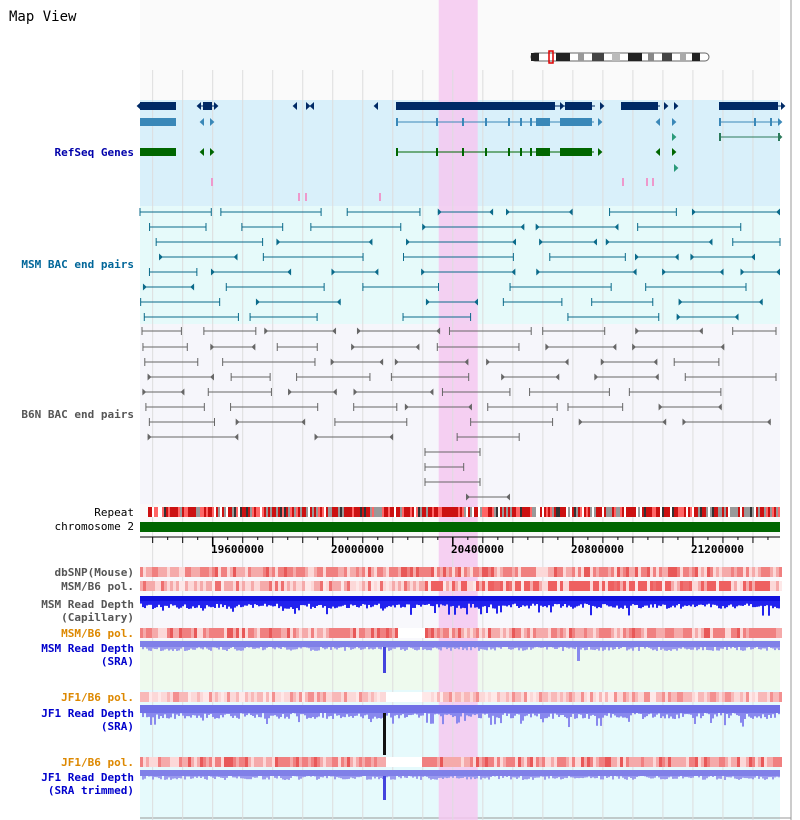  I want to click on refseq-genes-track, so click(460, 153).